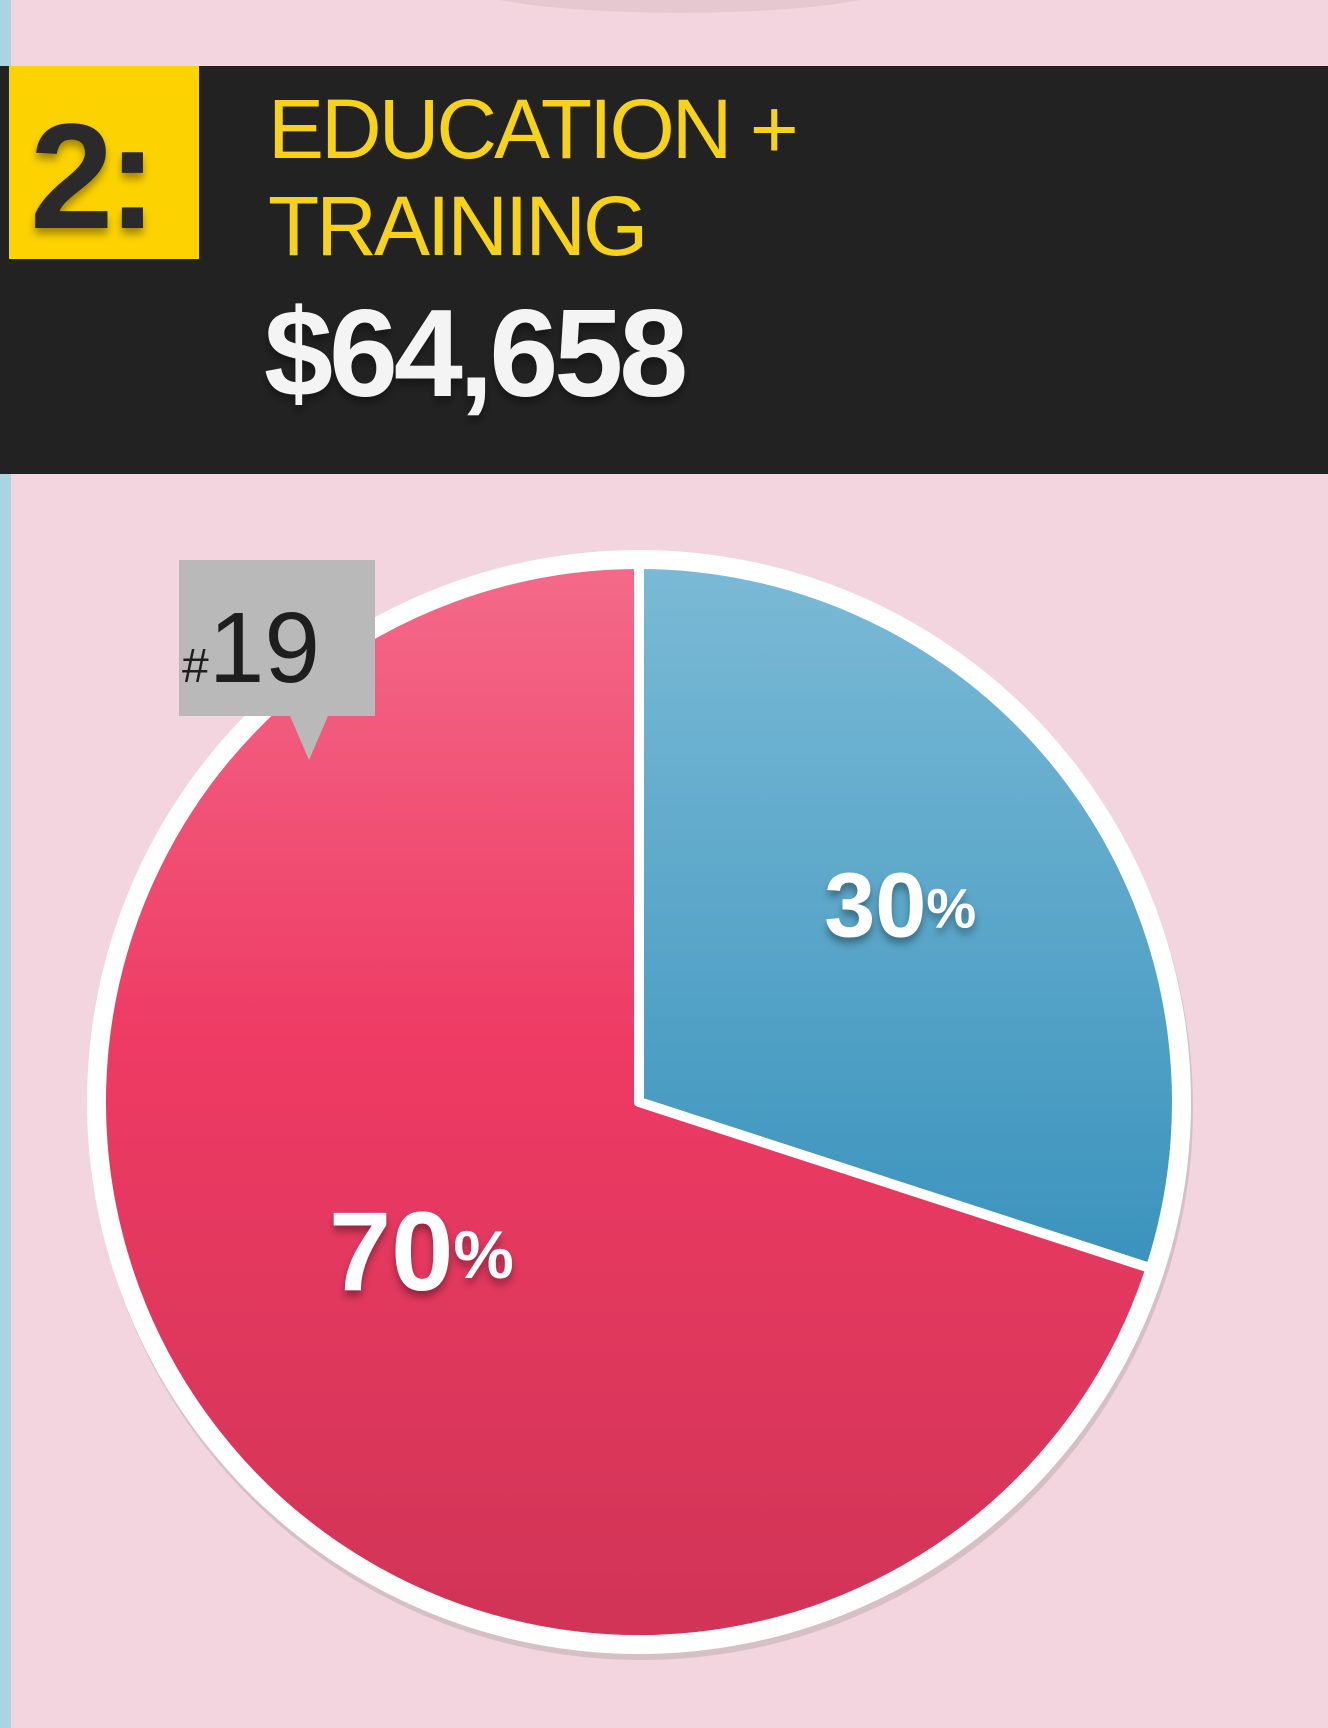 The width and height of the screenshot is (1328, 1728). What do you see at coordinates (421, 1251) in the screenshot?
I see `value-label: 70%` at bounding box center [421, 1251].